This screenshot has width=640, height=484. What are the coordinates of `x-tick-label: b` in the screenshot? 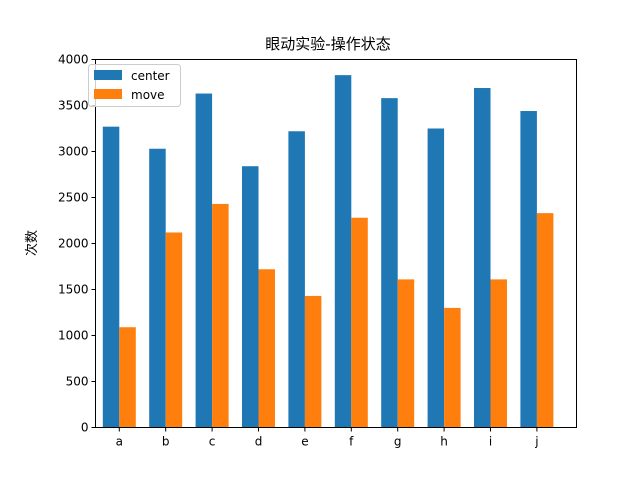 It's located at (166, 442).